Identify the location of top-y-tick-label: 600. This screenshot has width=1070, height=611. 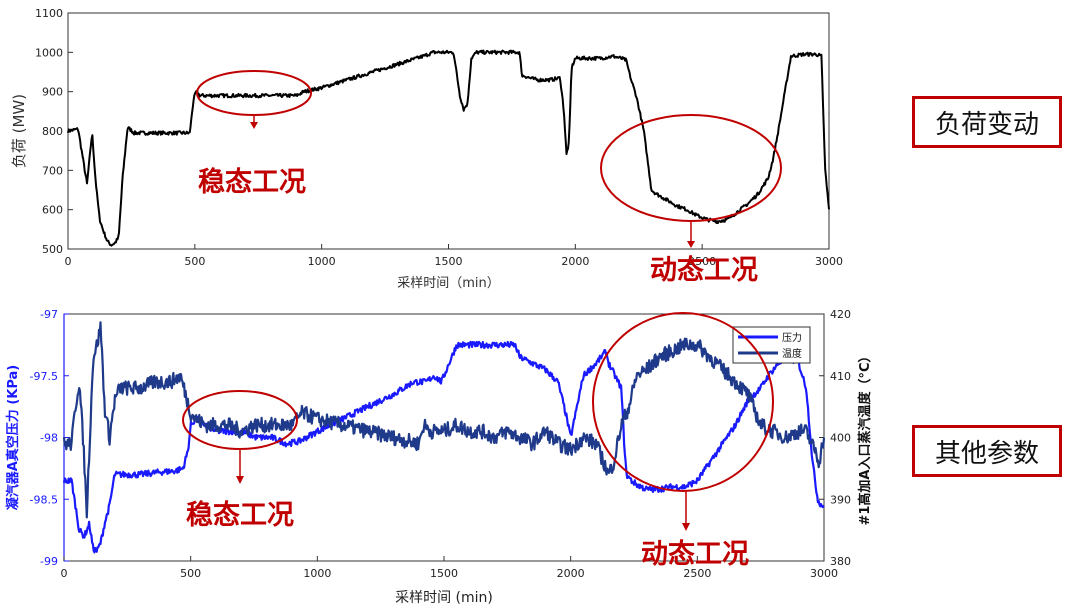
(52, 210).